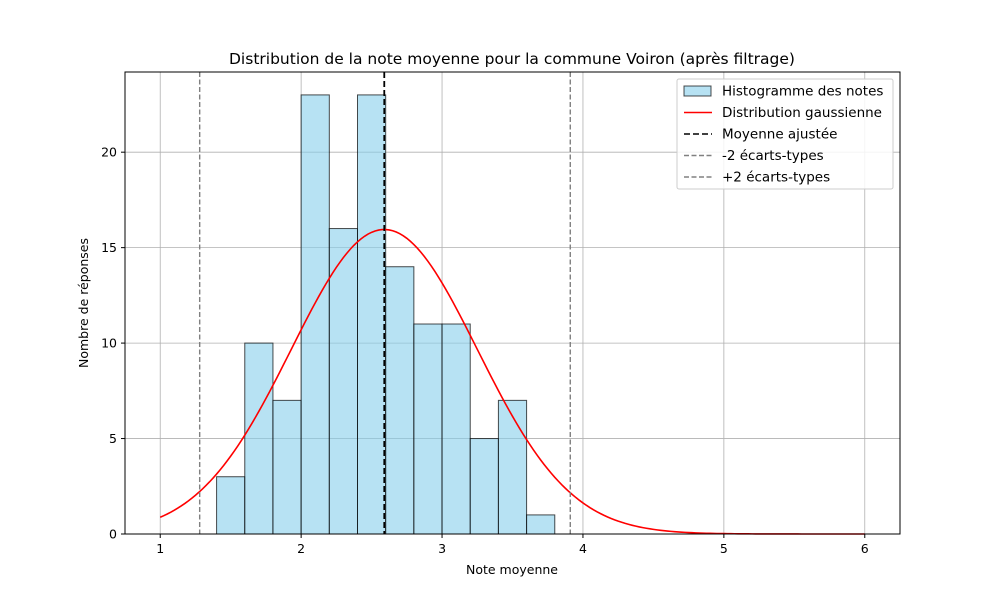 This screenshot has width=1000, height=604. Describe the element at coordinates (802, 92) in the screenshot. I see `legend-label: Histogramme des notes` at that location.